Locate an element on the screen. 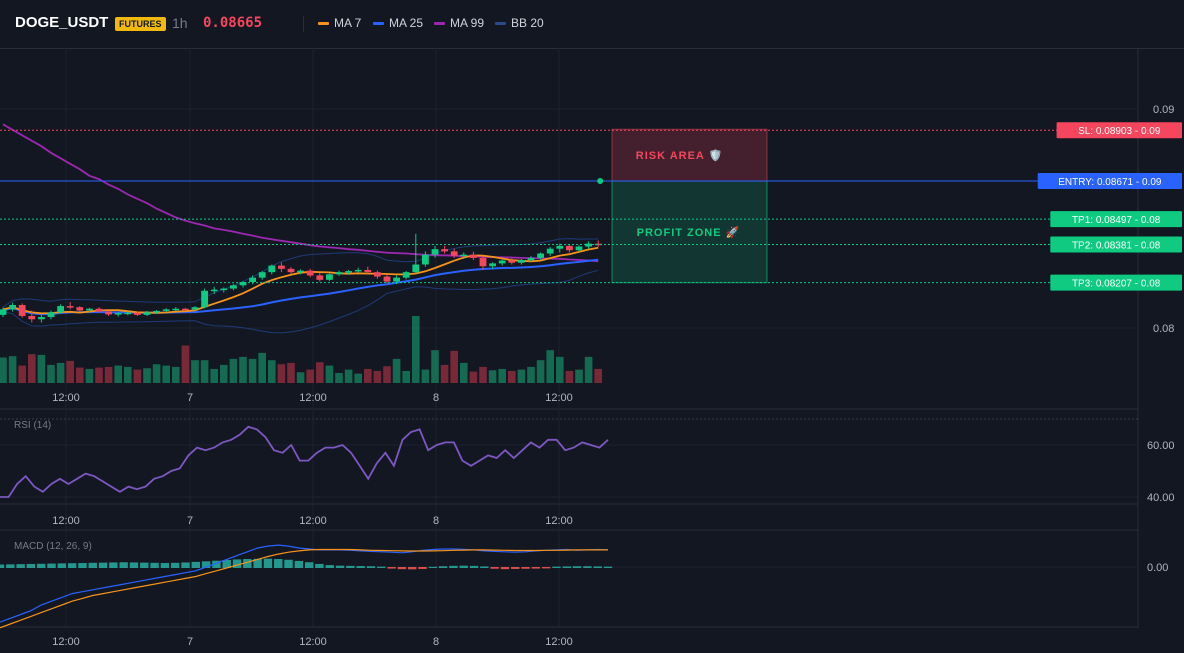 The width and height of the screenshot is (1184, 653). legend-ma25: MA 25 is located at coordinates (398, 23).